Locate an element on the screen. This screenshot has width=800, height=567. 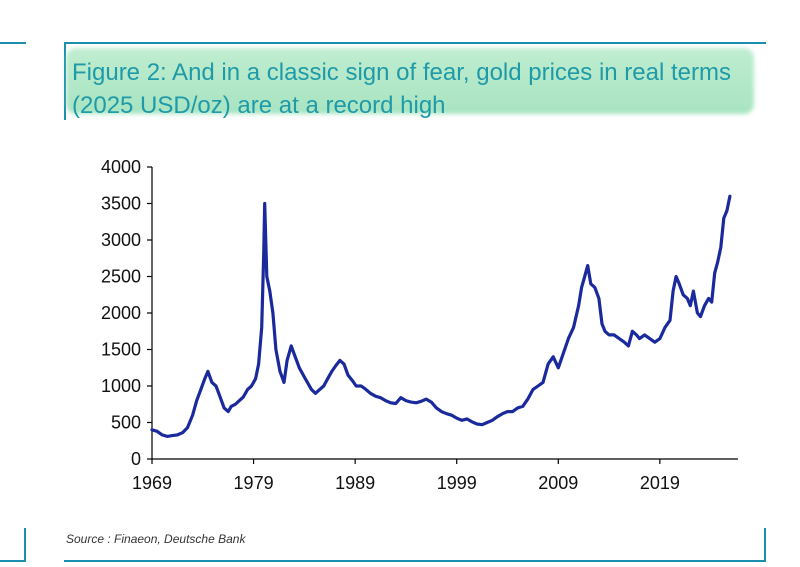
x-tick-label: 2009 is located at coordinates (558, 483).